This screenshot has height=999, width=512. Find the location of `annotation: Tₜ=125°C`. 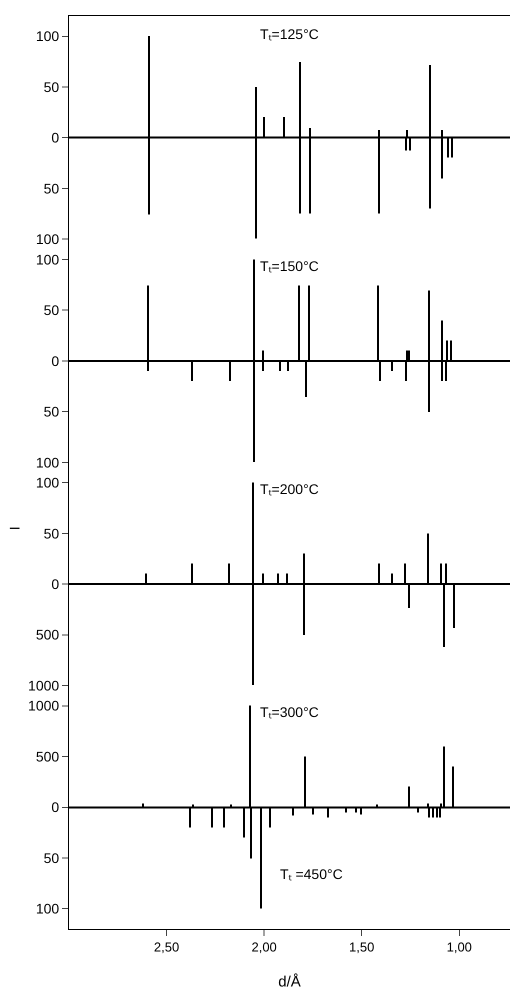

annotation: Tₜ=125°C is located at coordinates (289, 34).